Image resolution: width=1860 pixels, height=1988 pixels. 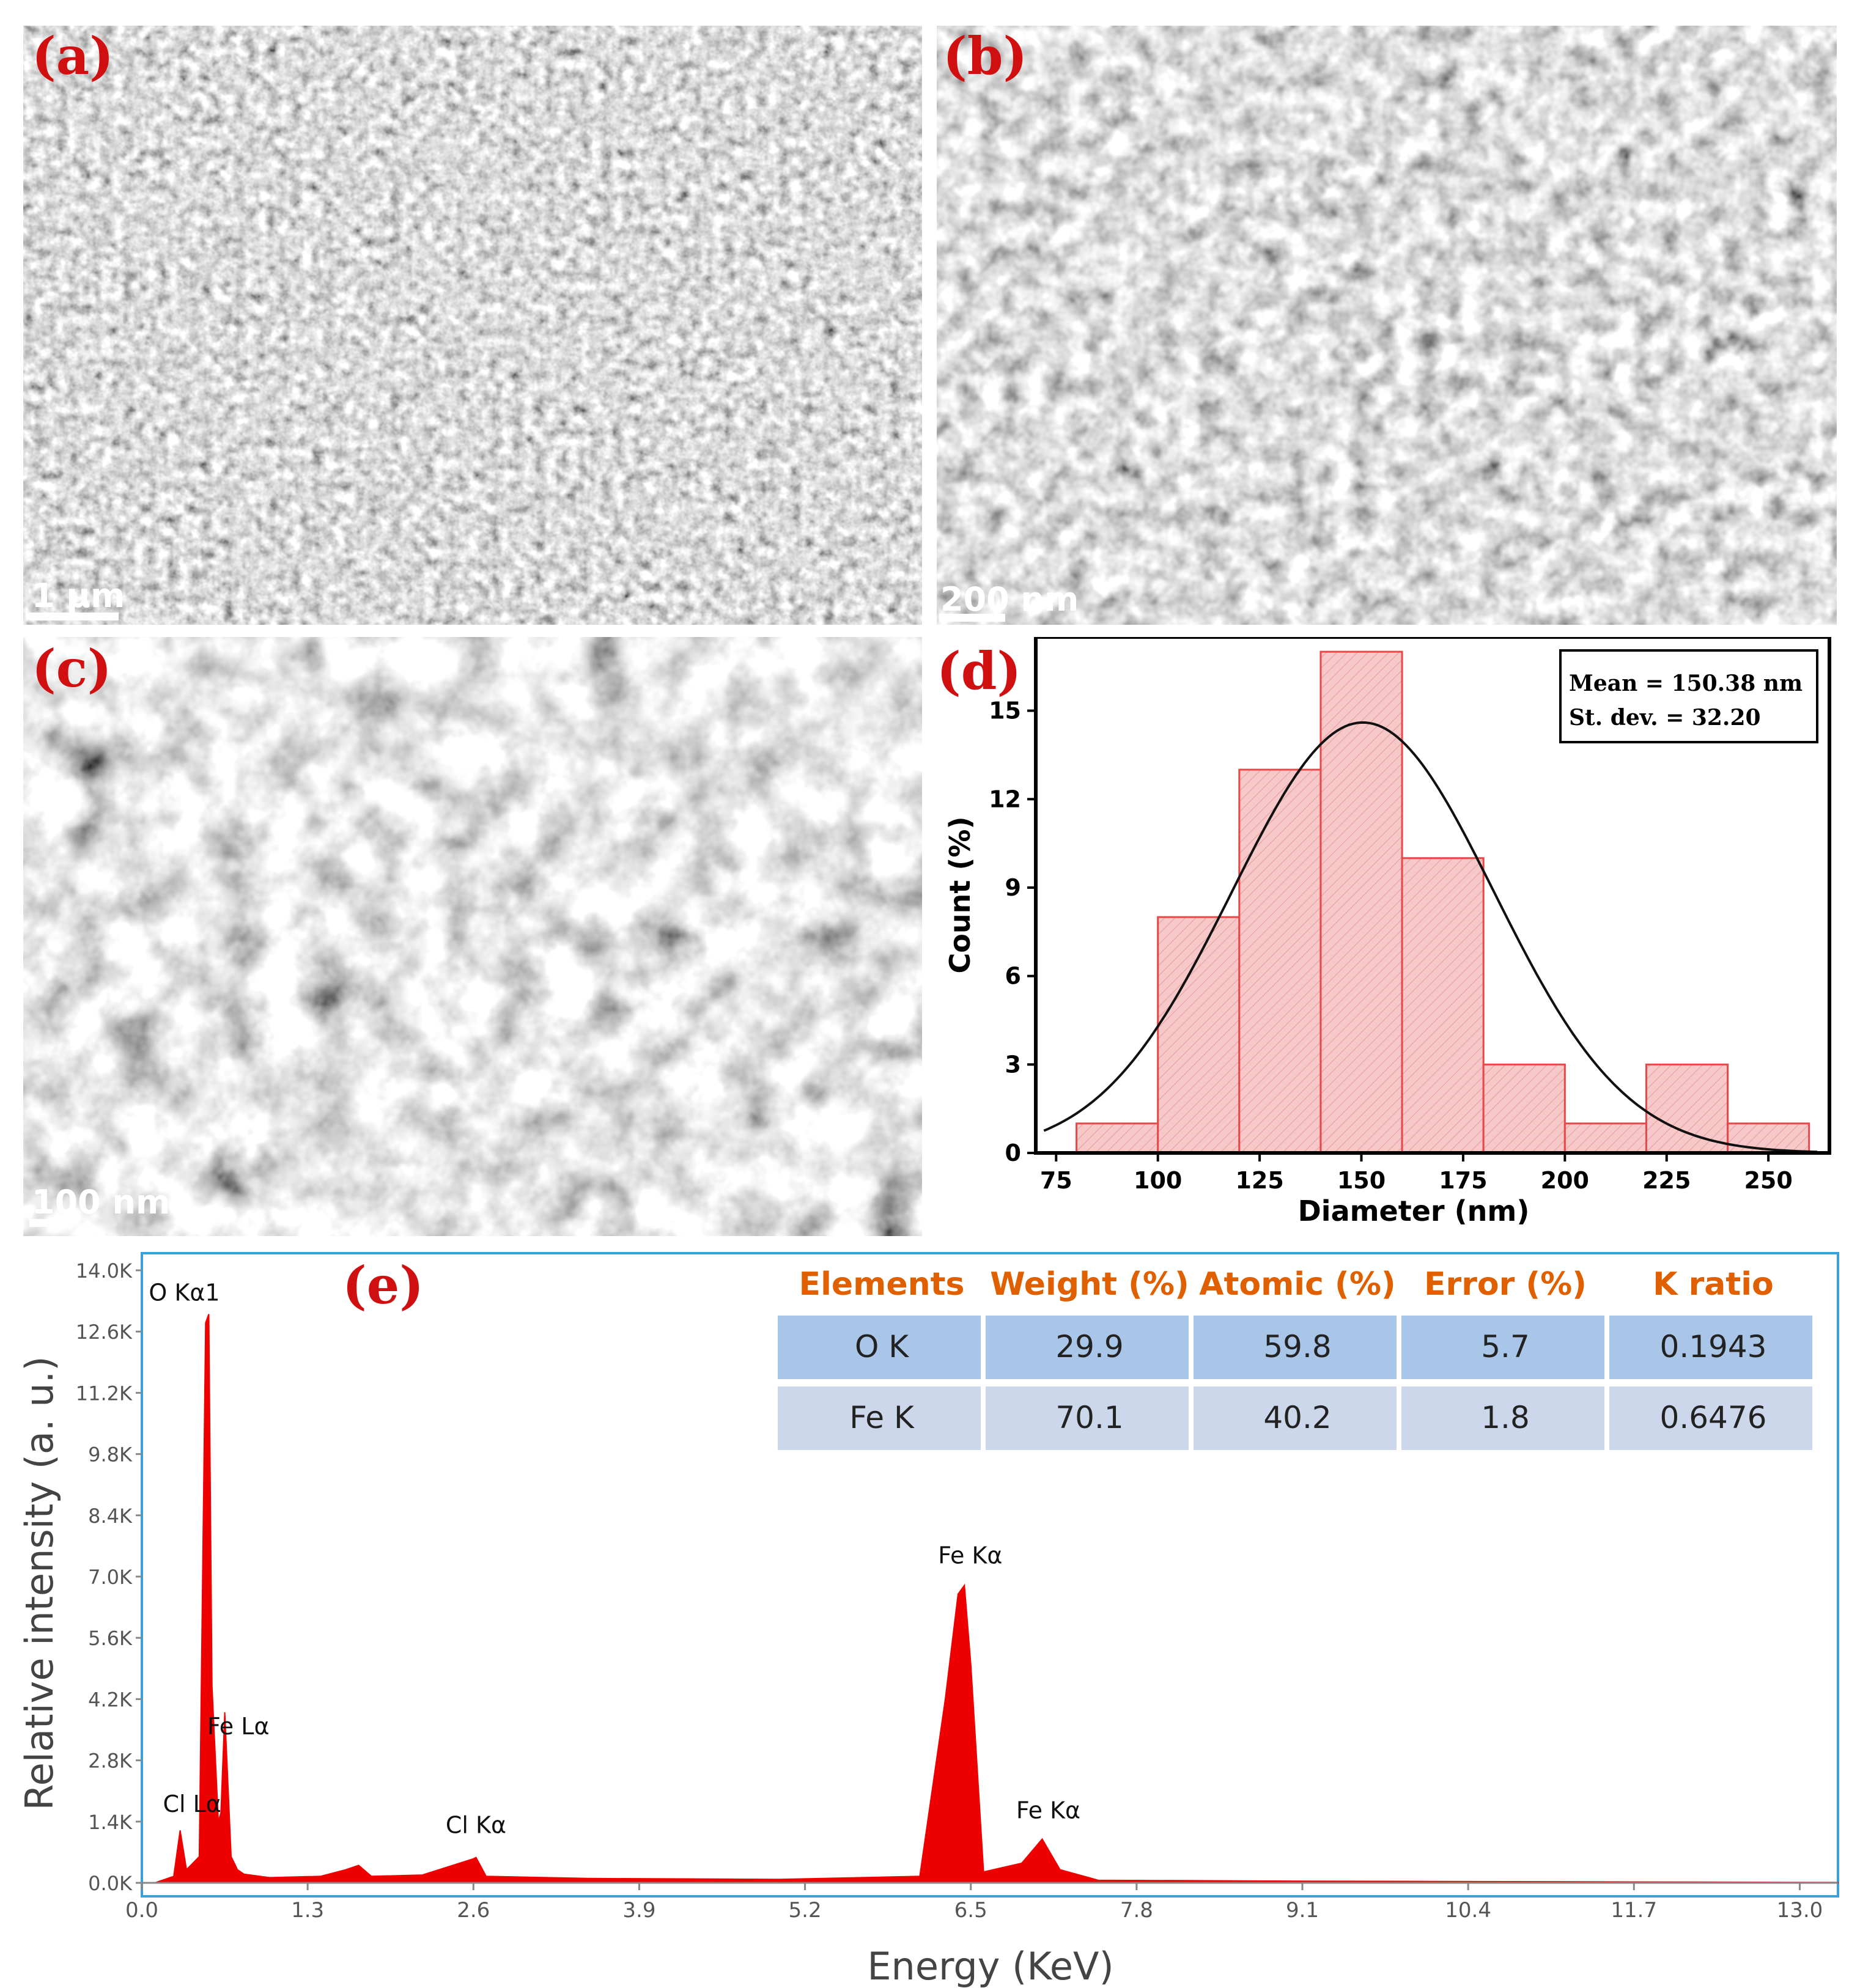 I want to click on eds-x-tick-label: 1.3, so click(x=307, y=1910).